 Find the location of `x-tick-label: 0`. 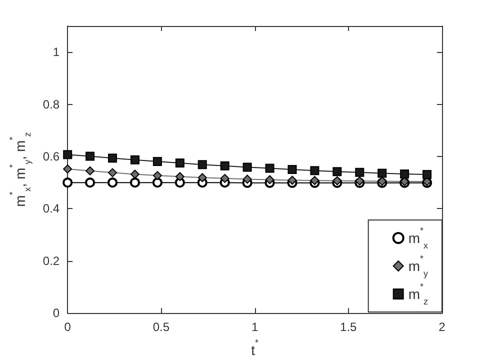

x-tick-label: 0 is located at coordinates (68, 327).